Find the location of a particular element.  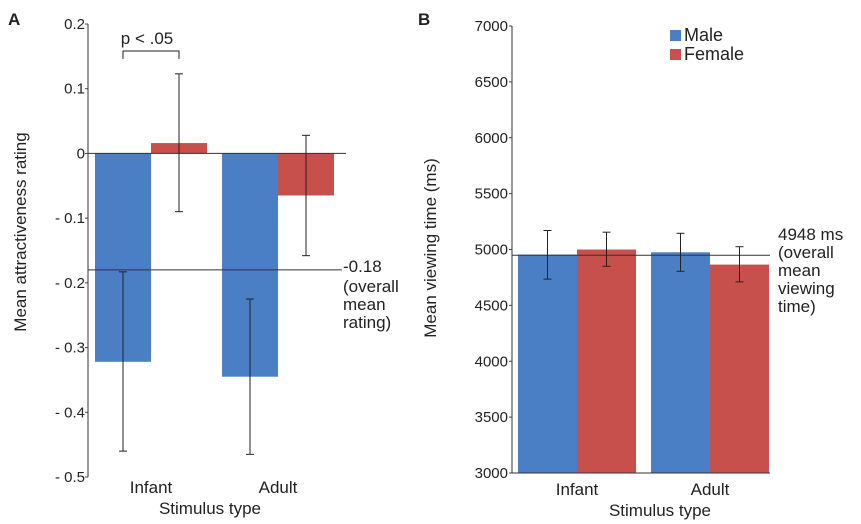

reference-label: viewing is located at coordinates (806, 288).